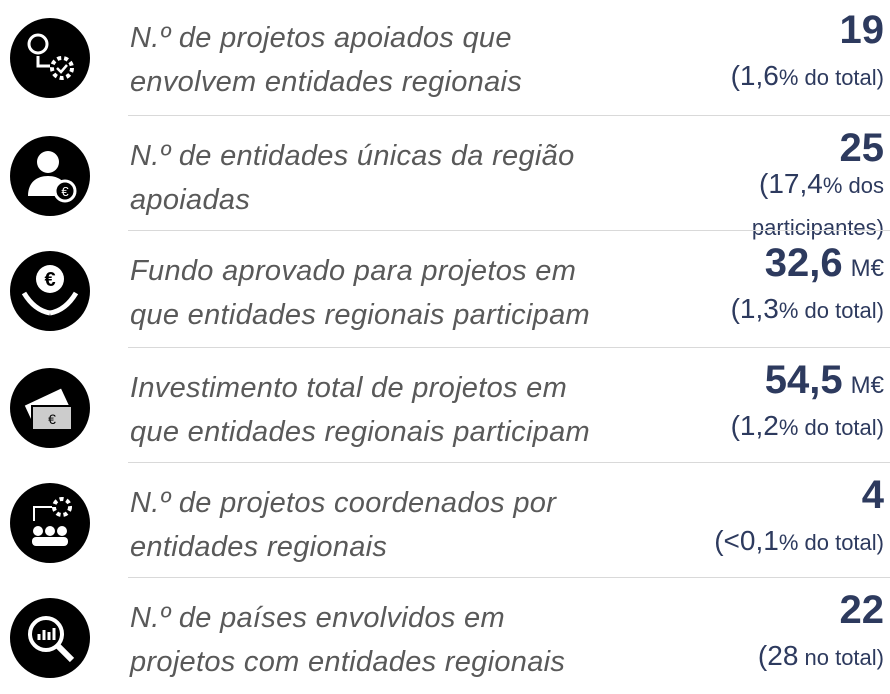 The width and height of the screenshot is (890, 694). I want to click on note: (1,6% do total), so click(807, 77).